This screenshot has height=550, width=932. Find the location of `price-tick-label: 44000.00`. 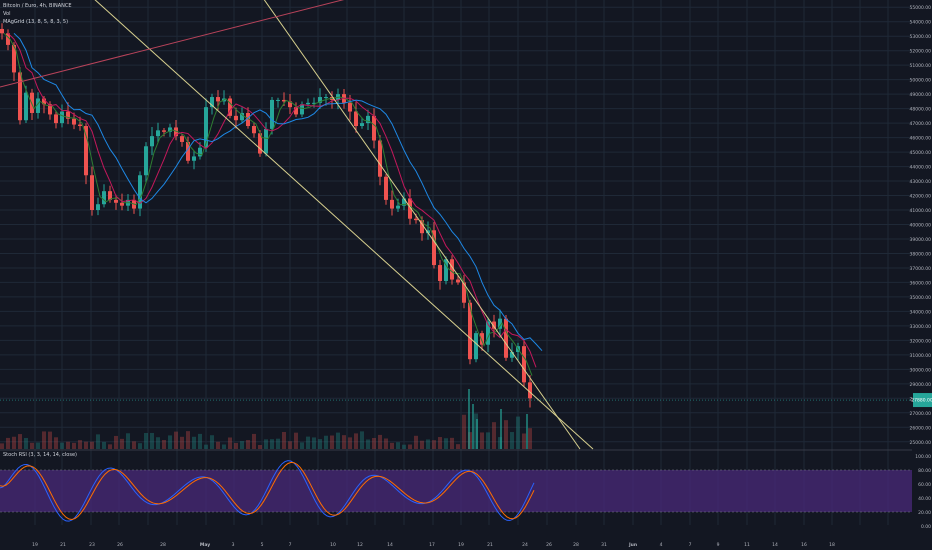

price-tick-label: 44000.00 is located at coordinates (921, 168).